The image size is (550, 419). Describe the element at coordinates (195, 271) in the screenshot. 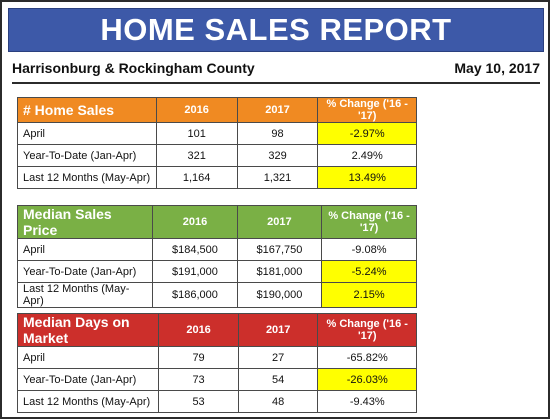

I see `value-2016: $191,000` at that location.